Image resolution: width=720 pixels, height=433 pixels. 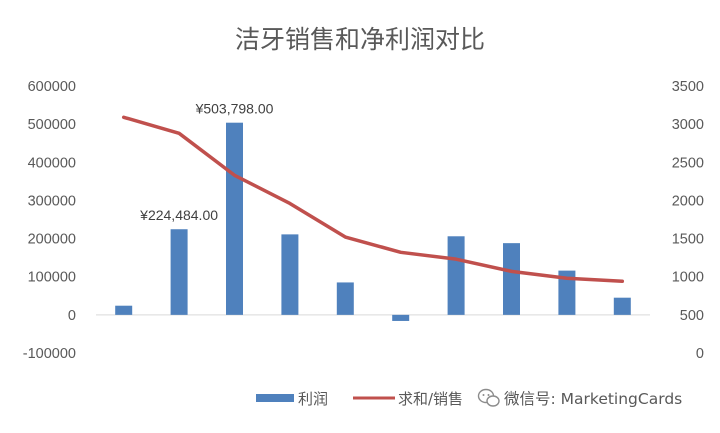 I want to click on data-label: ¥503,798.00, so click(x=234, y=109).